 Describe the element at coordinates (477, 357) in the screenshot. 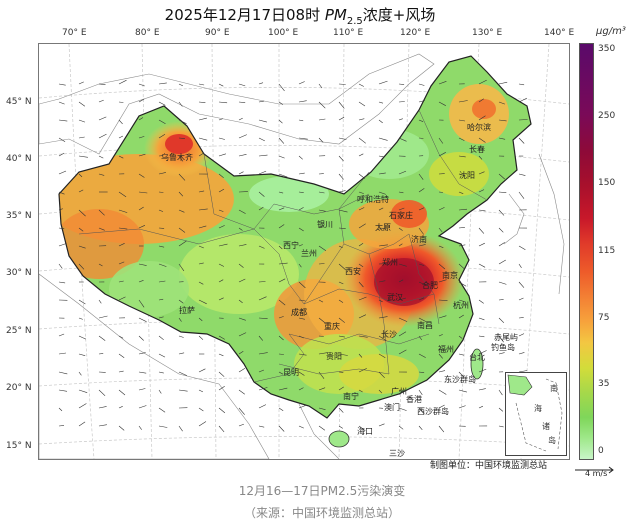

I see `city-taipei: 台北` at that location.